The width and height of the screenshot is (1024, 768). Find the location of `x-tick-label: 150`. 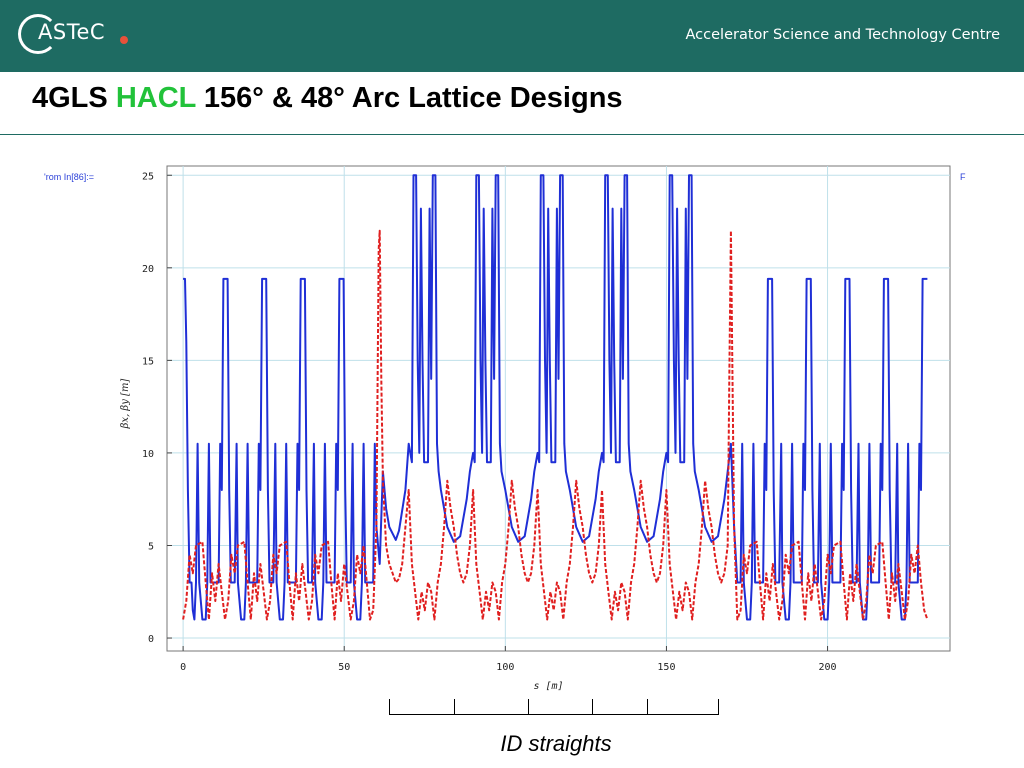

x-tick-label: 150 is located at coordinates (666, 667).